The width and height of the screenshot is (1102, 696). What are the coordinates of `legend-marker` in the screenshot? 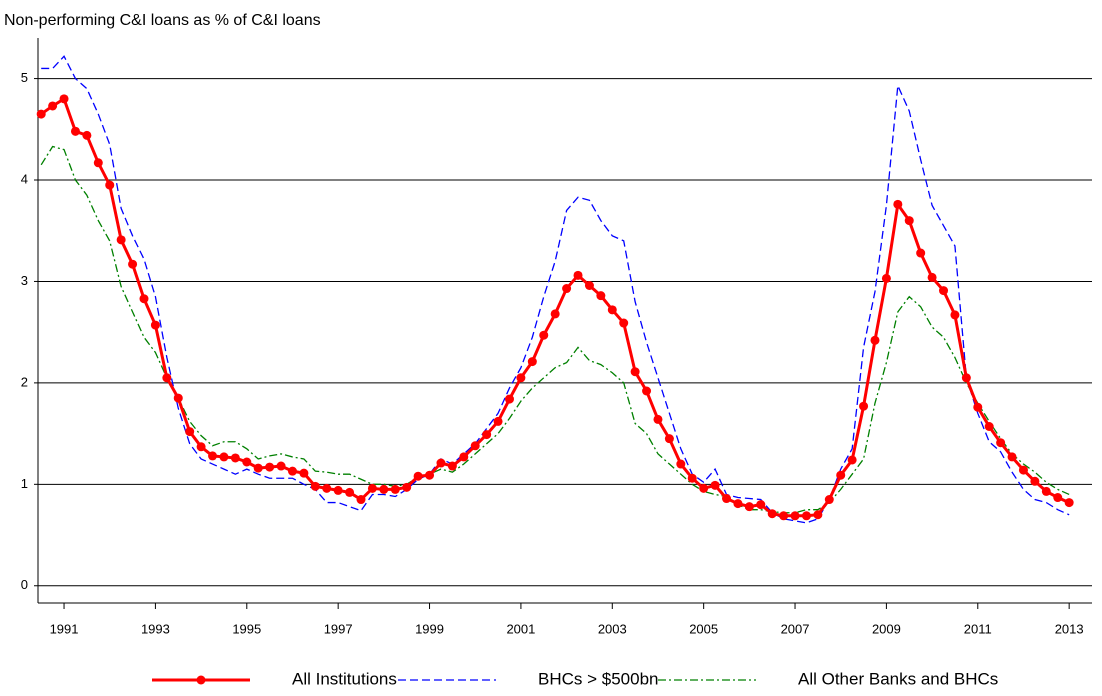 It's located at (201, 680).